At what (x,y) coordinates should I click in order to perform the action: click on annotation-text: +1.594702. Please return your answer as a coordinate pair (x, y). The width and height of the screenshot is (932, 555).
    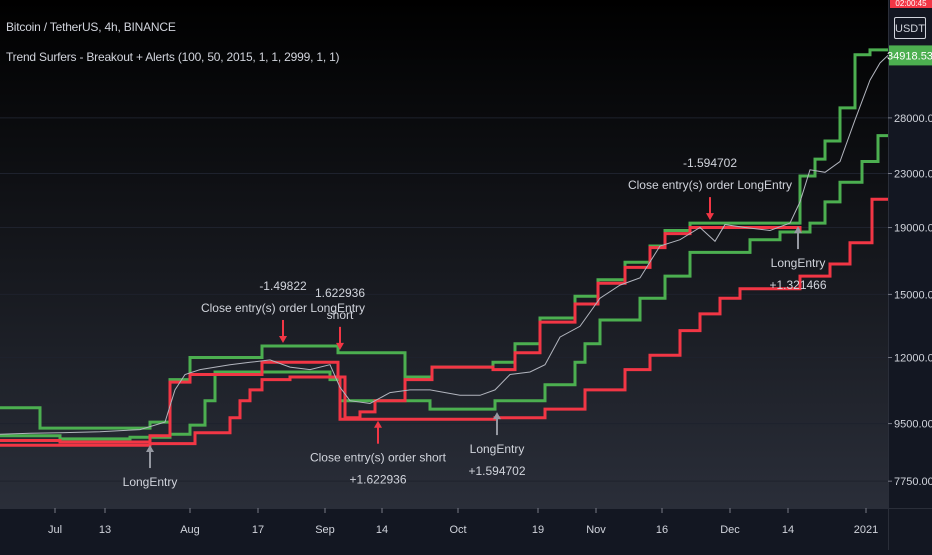
    Looking at the image, I should click on (496, 471).